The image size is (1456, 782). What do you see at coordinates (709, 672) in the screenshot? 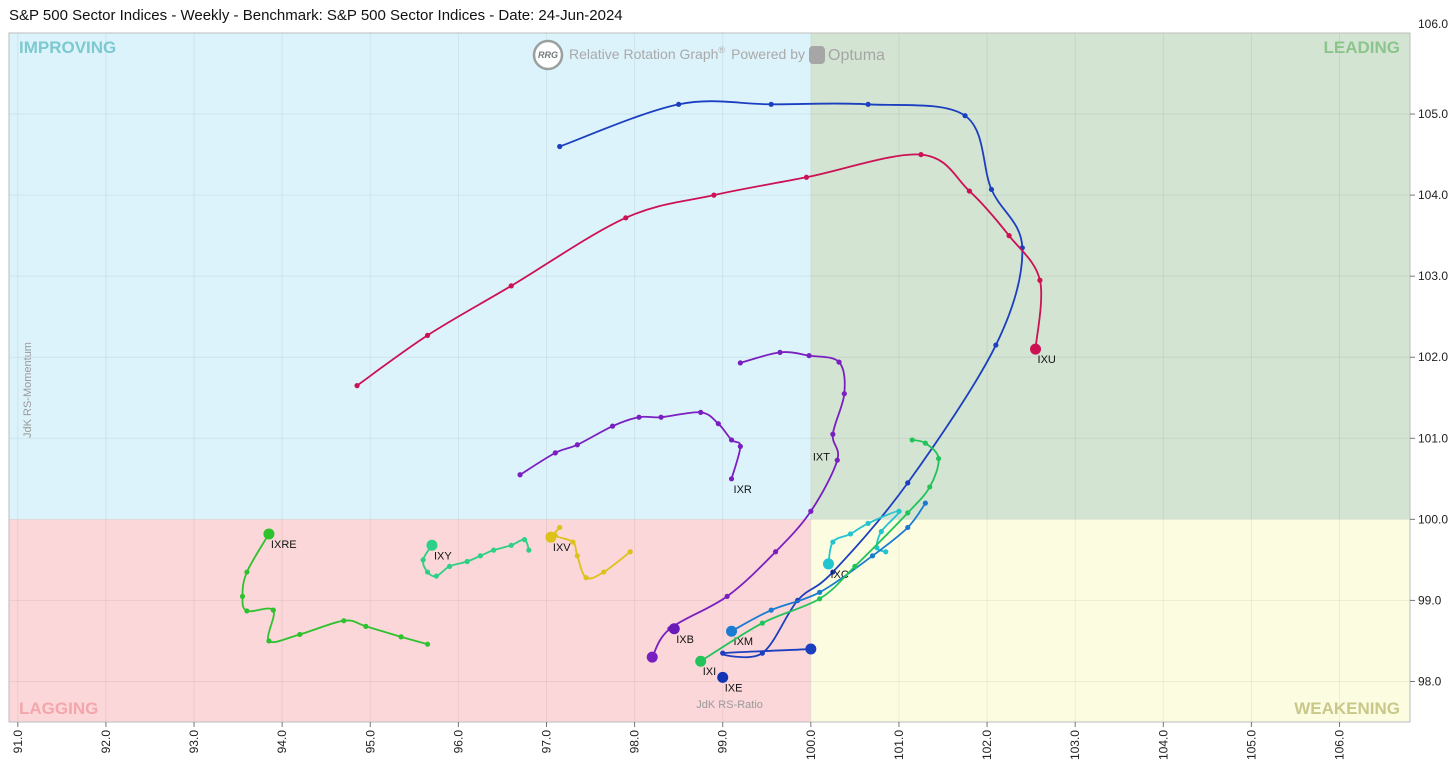
I see `series-label-ixi: IXI` at bounding box center [709, 672].